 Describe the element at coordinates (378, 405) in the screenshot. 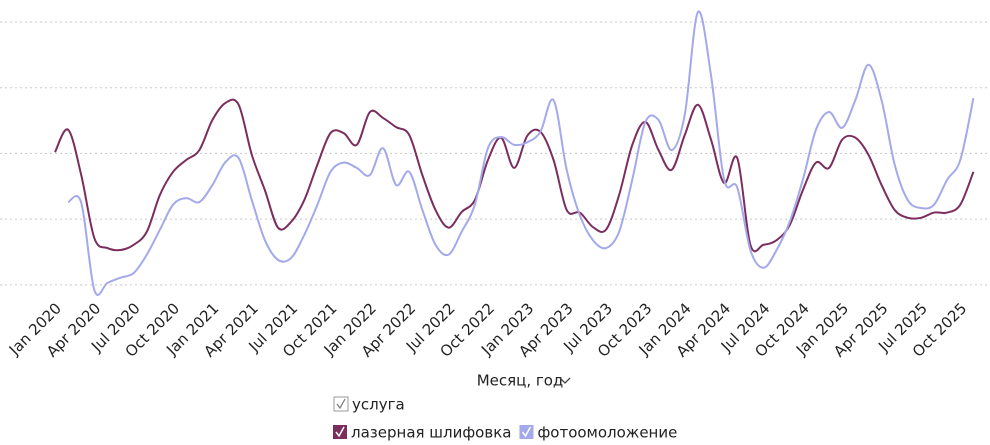

I see `legend-title: услуга` at that location.